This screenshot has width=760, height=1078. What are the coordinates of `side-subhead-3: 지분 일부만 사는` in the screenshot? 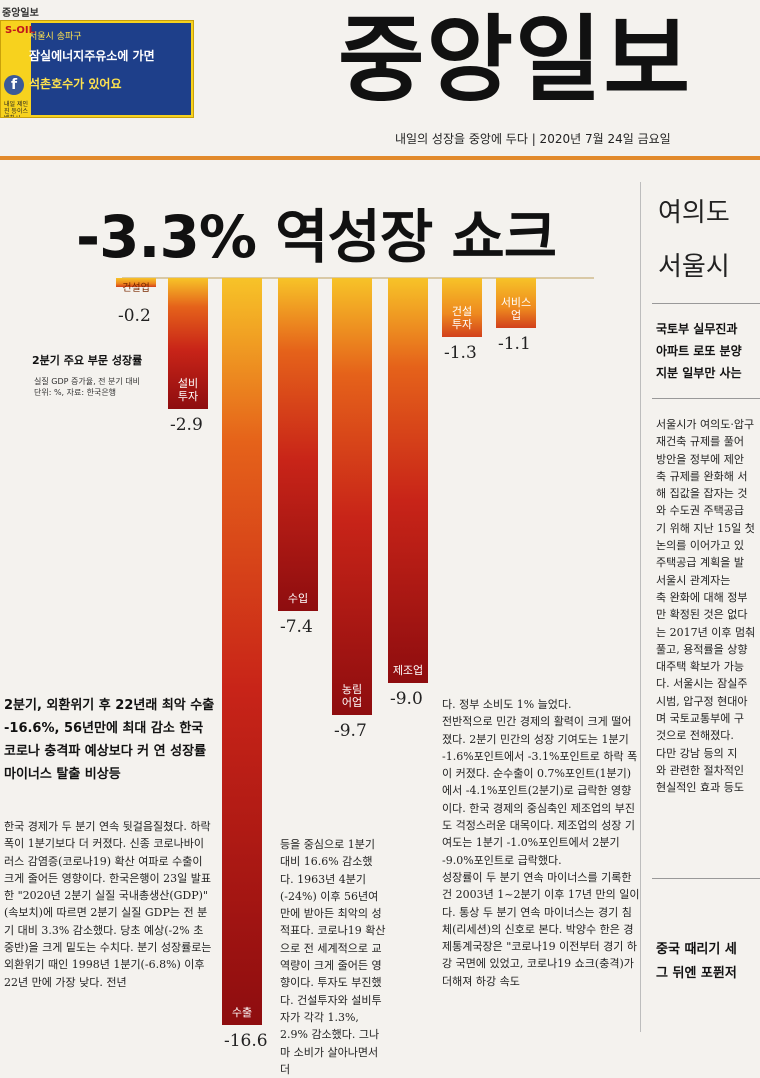 It's located at (699, 373).